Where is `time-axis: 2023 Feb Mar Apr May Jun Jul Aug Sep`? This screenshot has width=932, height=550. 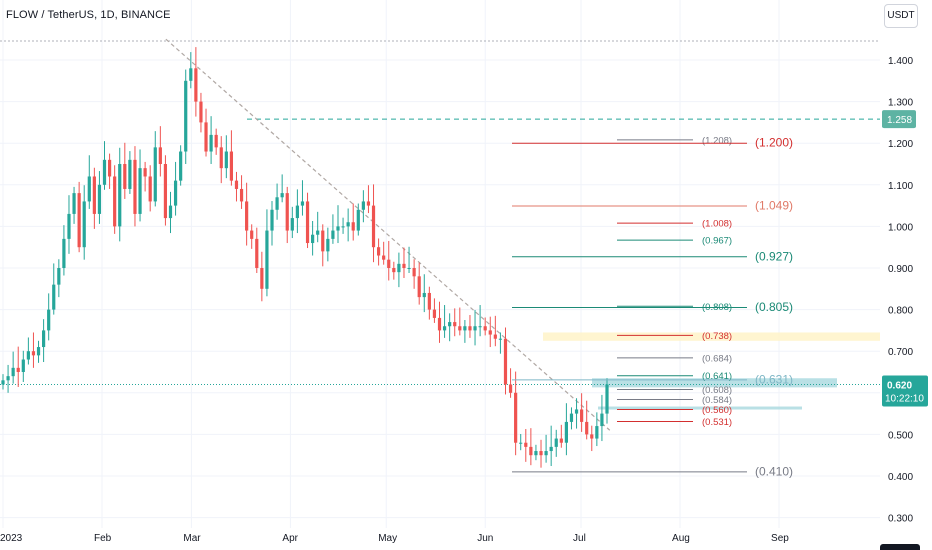
time-axis: 2023 Feb Mar Apr May Jun Jul Aug Sep is located at coordinates (394, 538).